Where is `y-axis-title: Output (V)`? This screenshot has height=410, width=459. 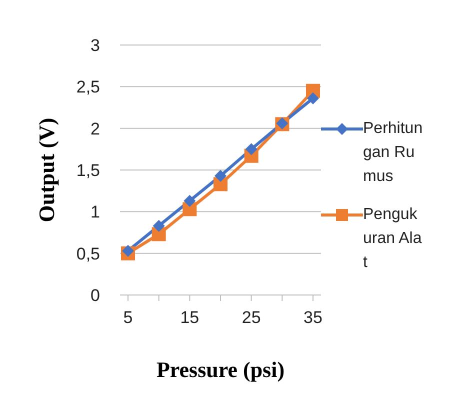 y-axis-title: Output (V) is located at coordinates (46, 170).